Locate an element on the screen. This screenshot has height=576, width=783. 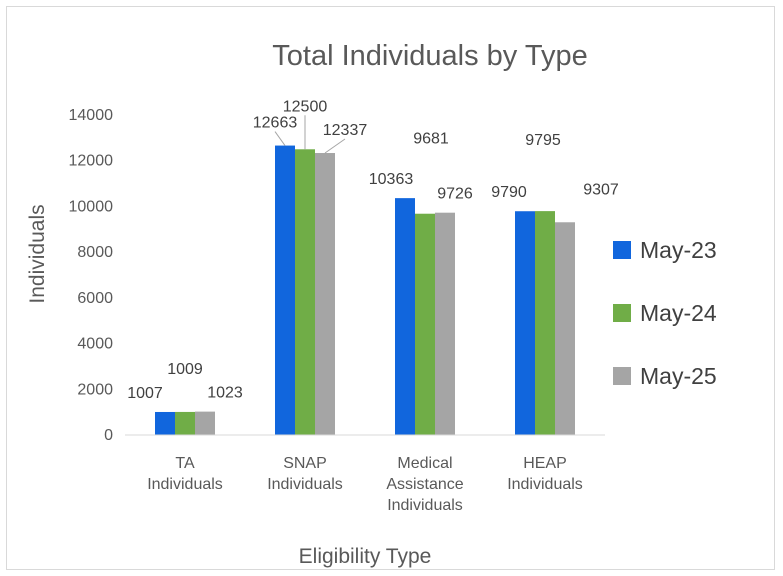
y-tick-label: 2000 is located at coordinates (95, 389).